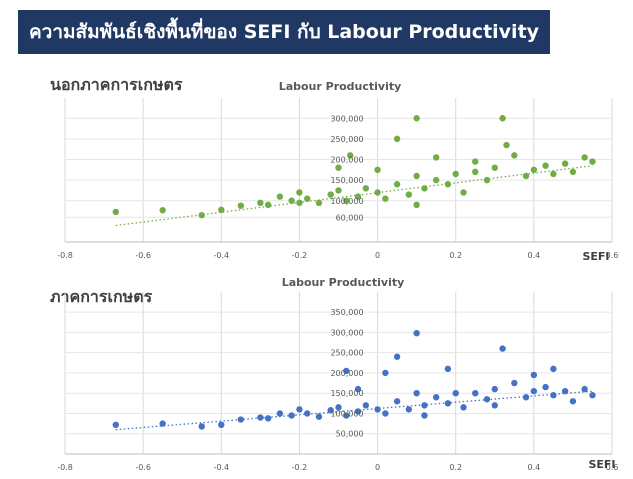 The width and height of the screenshot is (633, 479). I want to click on trendline, so click(354, 196).